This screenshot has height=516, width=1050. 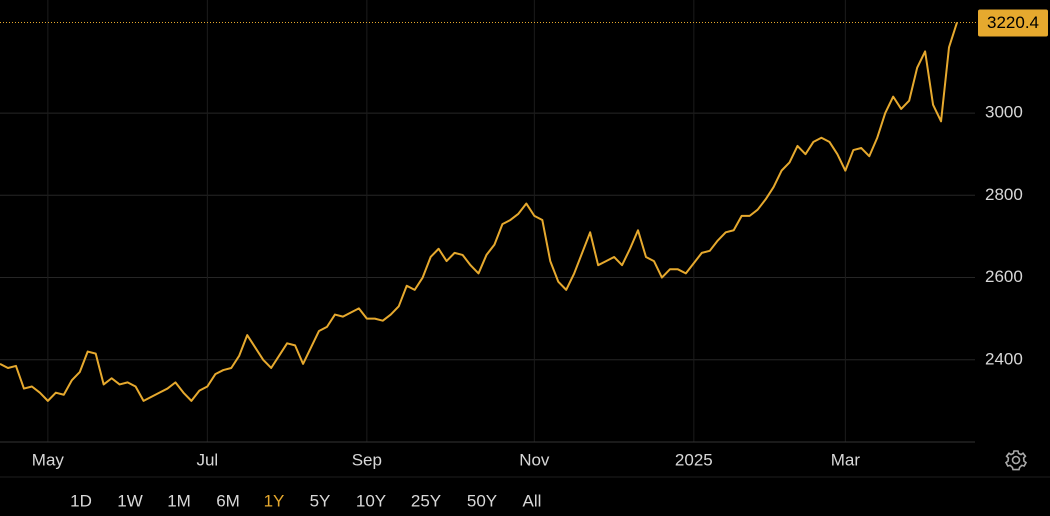 What do you see at coordinates (274, 500) in the screenshot?
I see `range-button: 1Y` at bounding box center [274, 500].